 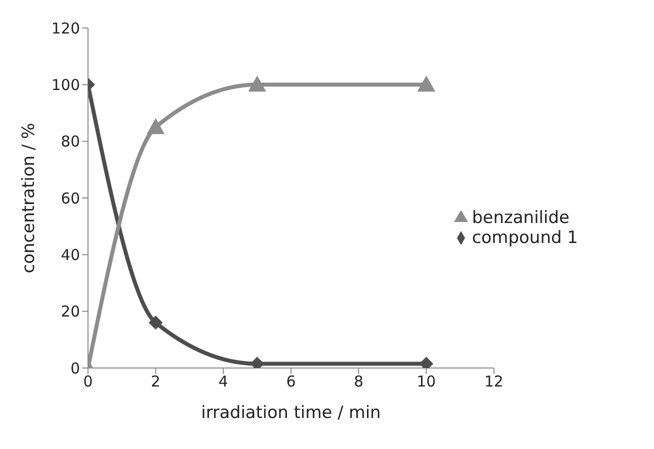 What do you see at coordinates (70, 255) in the screenshot?
I see `y-tick-label: 40` at bounding box center [70, 255].